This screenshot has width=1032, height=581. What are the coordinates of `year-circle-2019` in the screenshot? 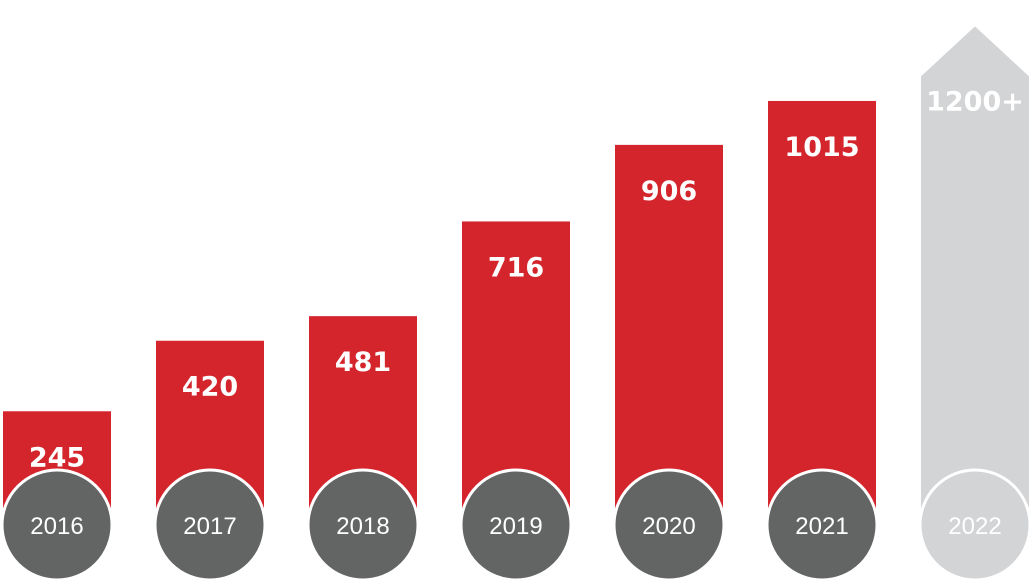 It's located at (516, 524).